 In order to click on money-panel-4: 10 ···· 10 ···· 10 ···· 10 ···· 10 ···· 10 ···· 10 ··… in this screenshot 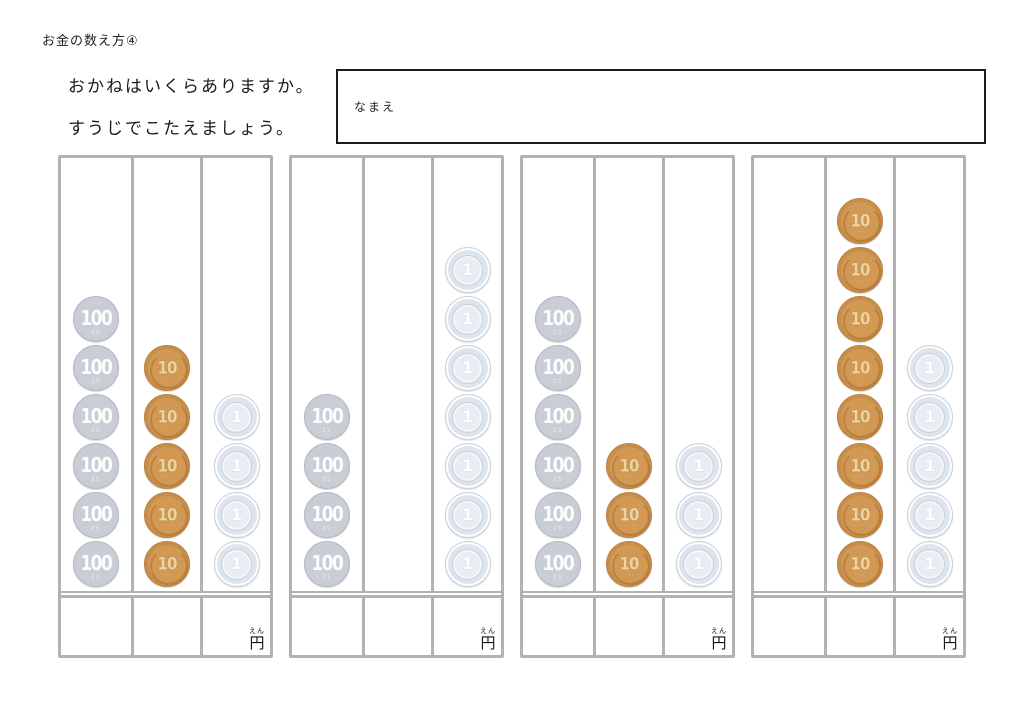, I will do `click(858, 406)`.